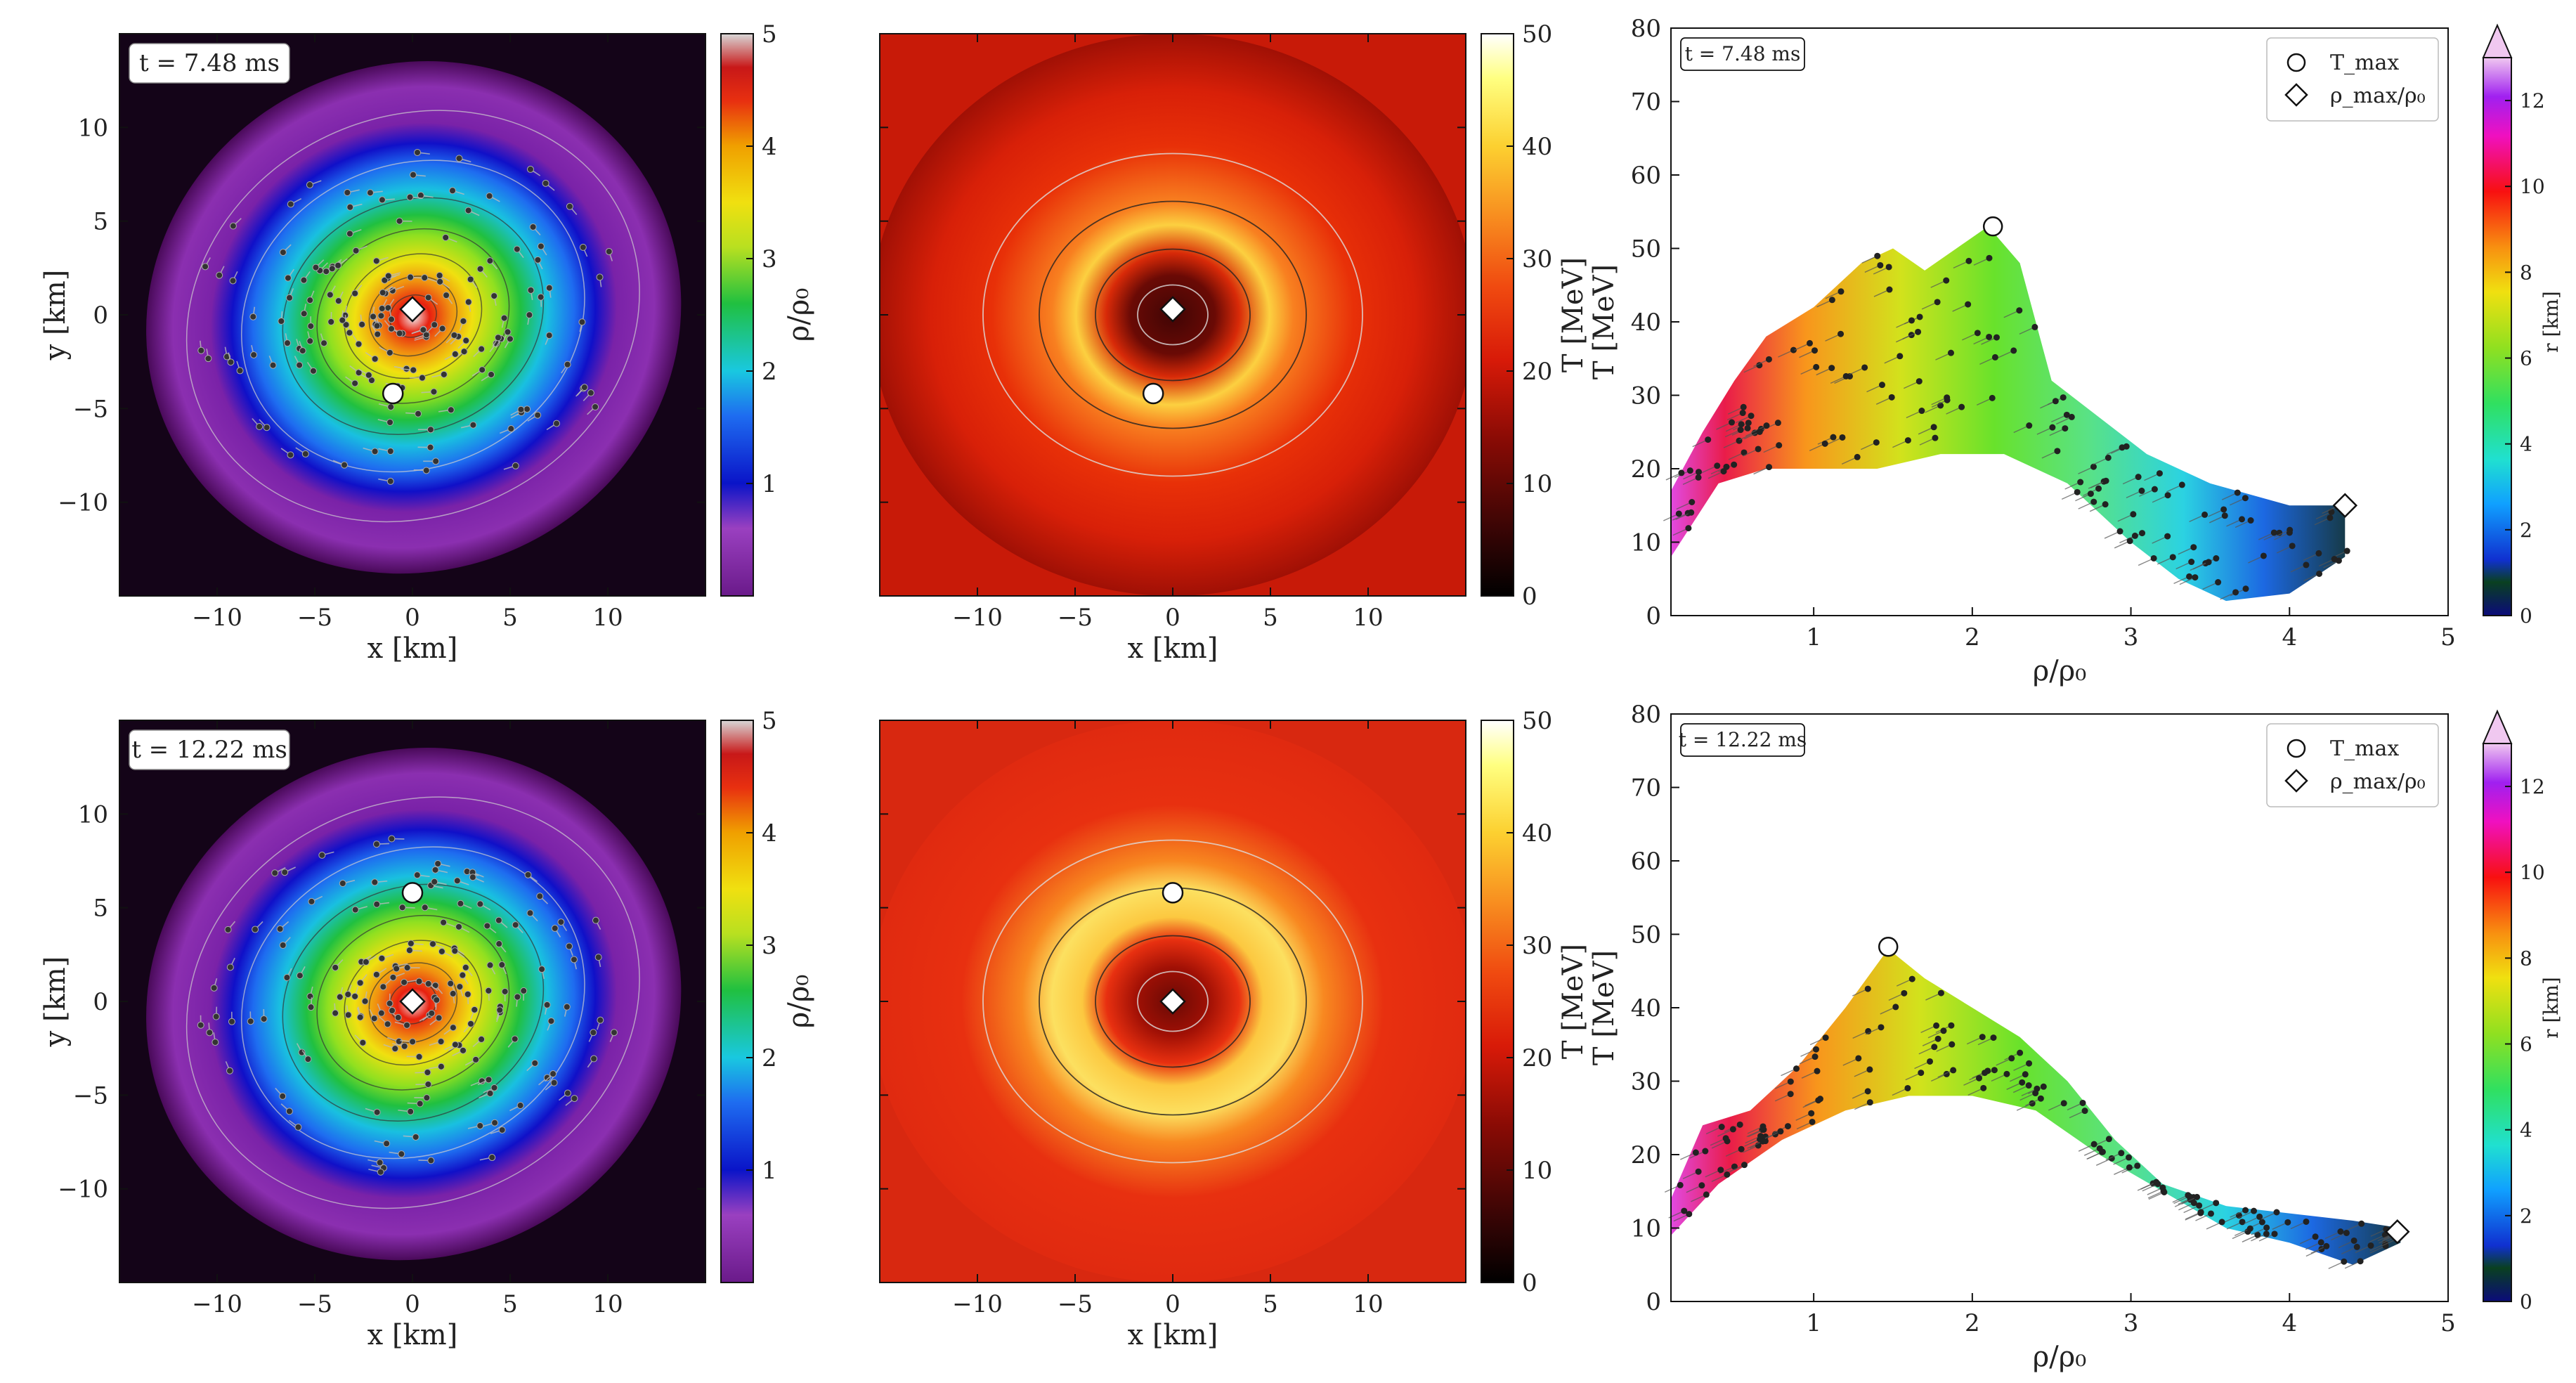 The height and width of the screenshot is (1383, 2576). What do you see at coordinates (2497, 726) in the screenshot?
I see `colorbar-extend-arrow` at bounding box center [2497, 726].